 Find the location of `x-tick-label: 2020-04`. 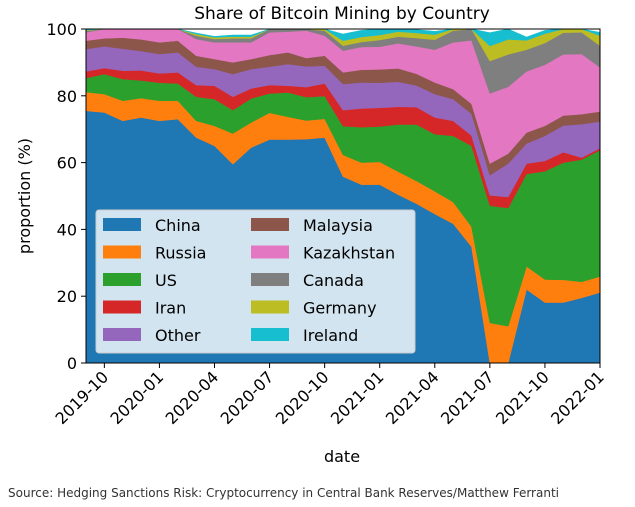

x-tick-label: 2020-04 is located at coordinates (192, 397).